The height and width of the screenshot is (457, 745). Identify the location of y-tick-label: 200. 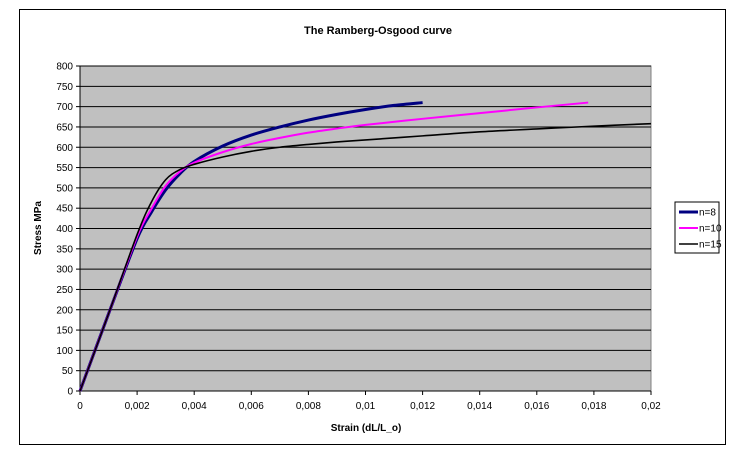
(64, 310).